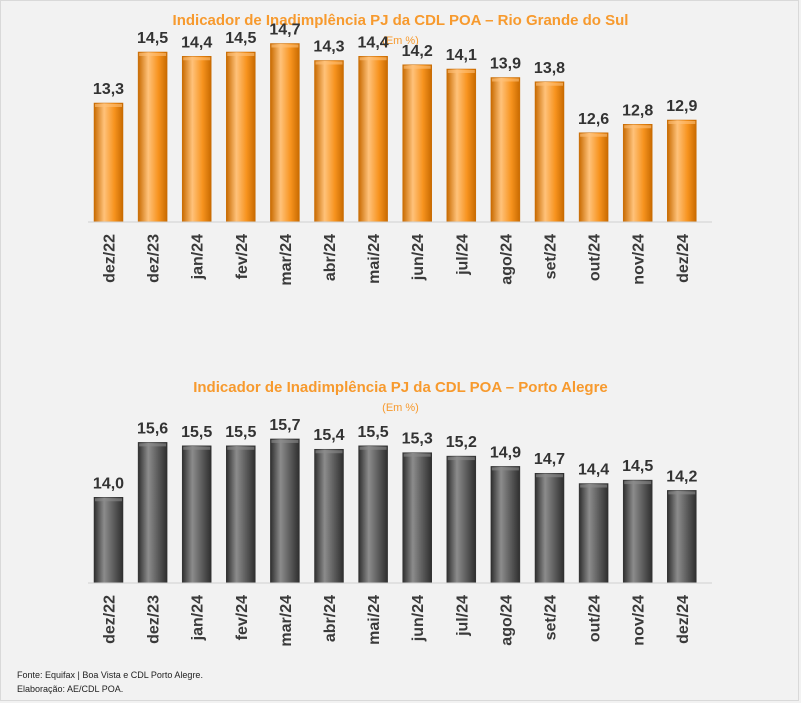 The image size is (801, 703). I want to click on bar-mar/24, so click(285, 133).